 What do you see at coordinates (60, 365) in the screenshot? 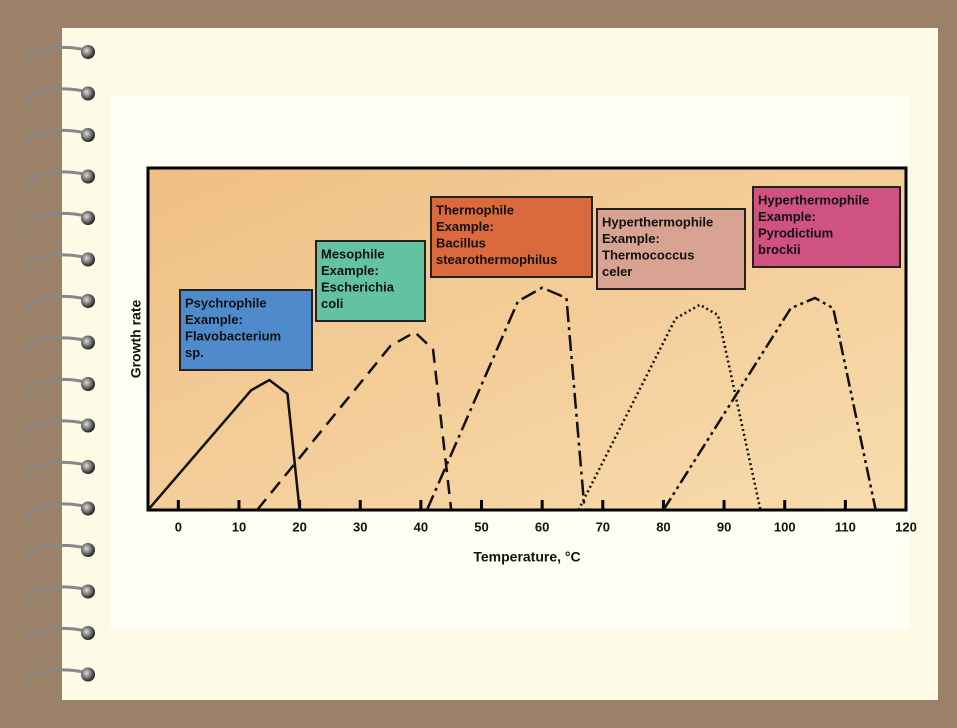
I see `spiral-binding` at bounding box center [60, 365].